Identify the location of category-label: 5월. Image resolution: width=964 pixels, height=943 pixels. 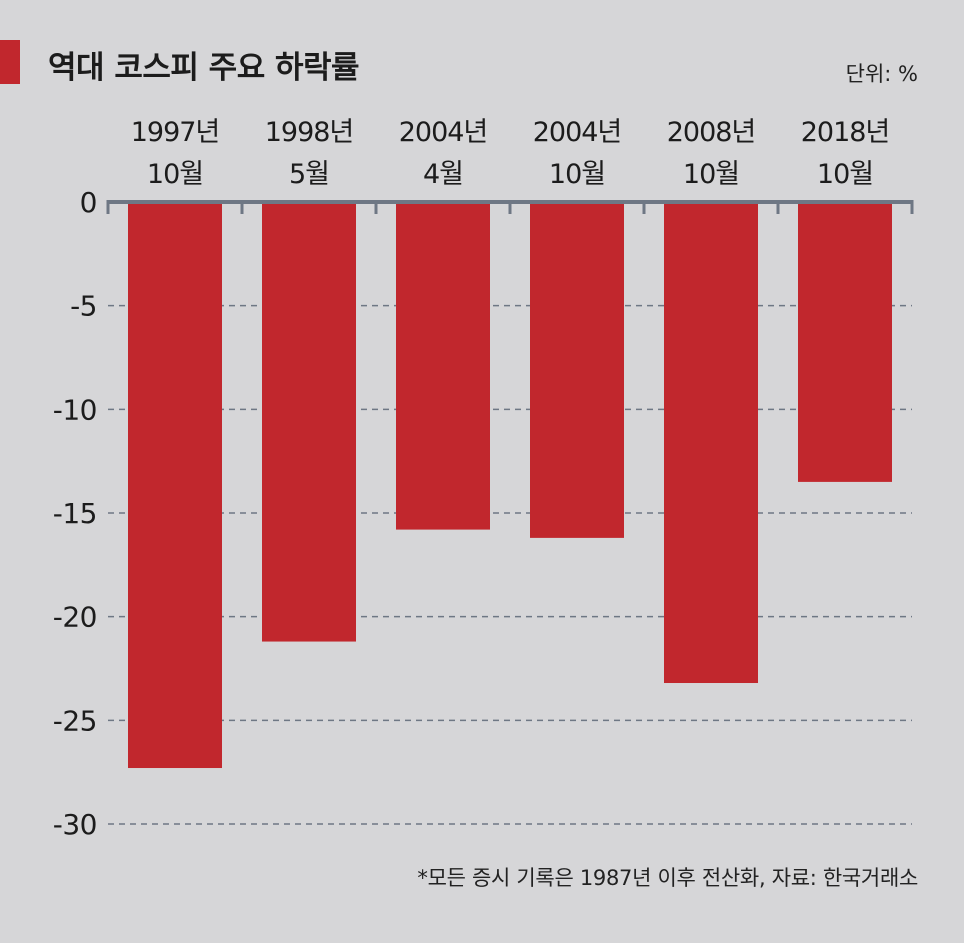
(309, 174).